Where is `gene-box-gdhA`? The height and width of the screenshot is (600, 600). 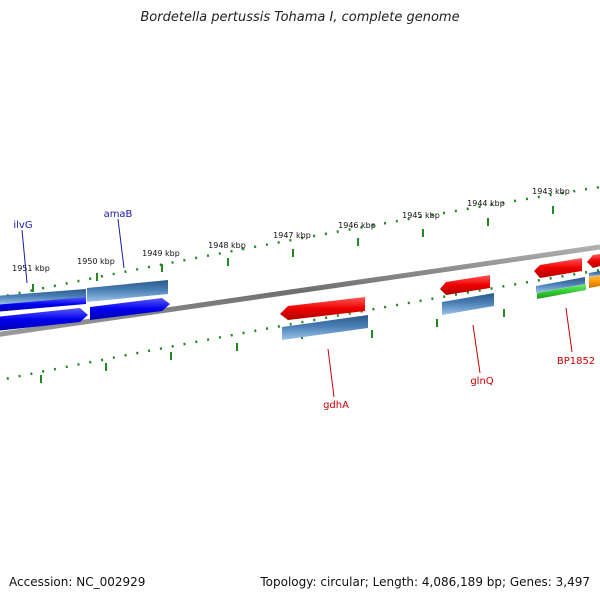 gene-box-gdhA is located at coordinates (325, 327).